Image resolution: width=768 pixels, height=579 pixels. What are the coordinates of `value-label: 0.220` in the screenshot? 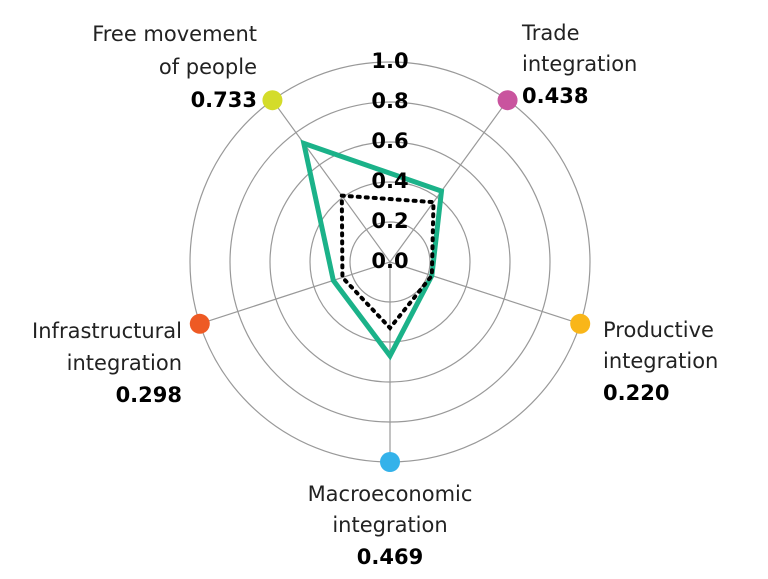 It's located at (636, 393).